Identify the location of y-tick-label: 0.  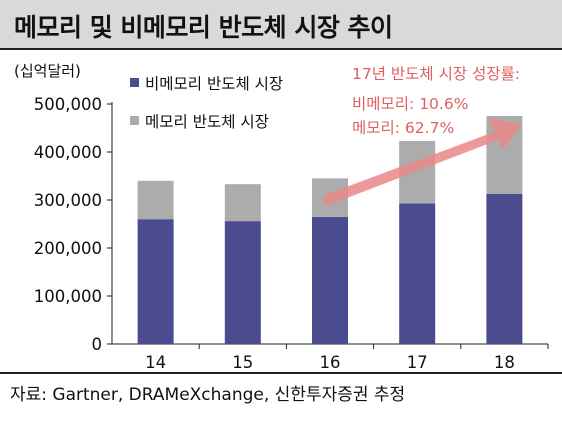
(97, 344).